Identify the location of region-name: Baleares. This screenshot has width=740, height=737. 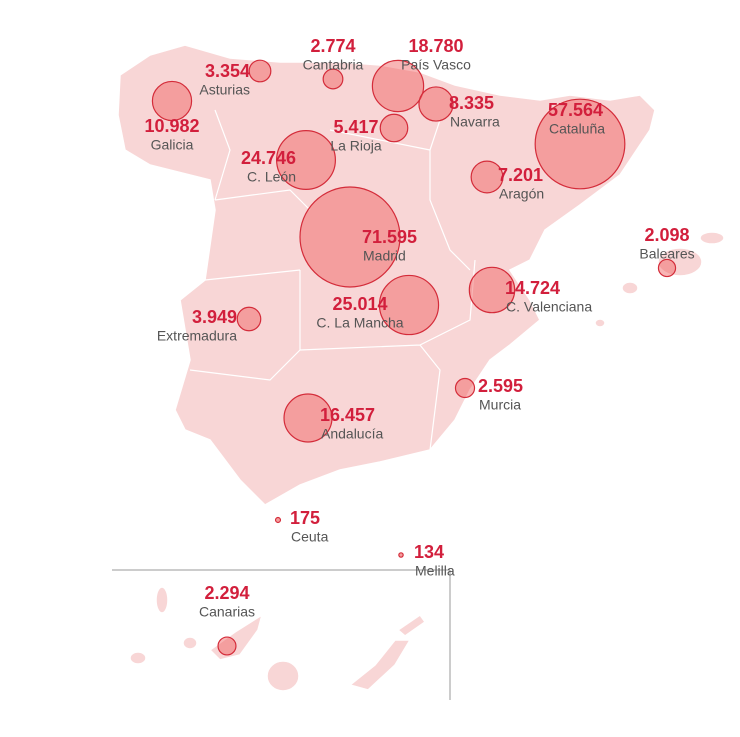
(666, 254).